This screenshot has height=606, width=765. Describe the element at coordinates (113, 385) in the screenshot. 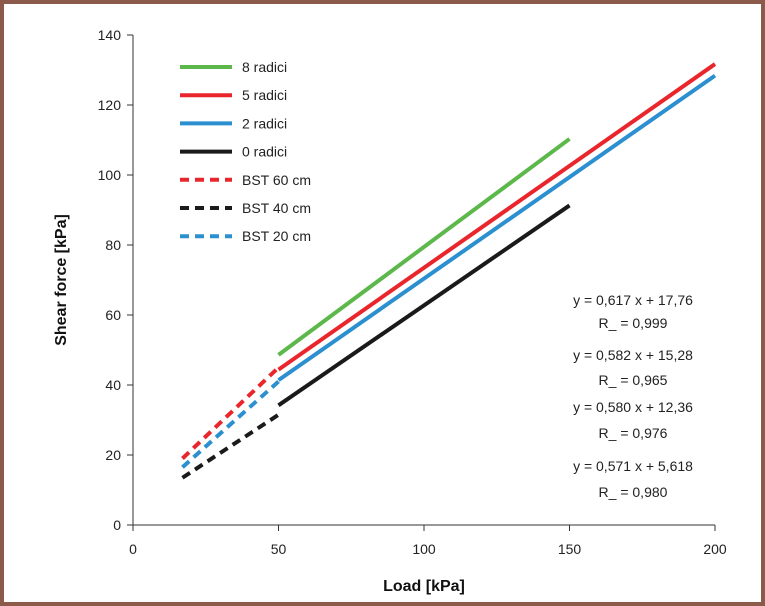

I see `y-tick-label: 40` at that location.